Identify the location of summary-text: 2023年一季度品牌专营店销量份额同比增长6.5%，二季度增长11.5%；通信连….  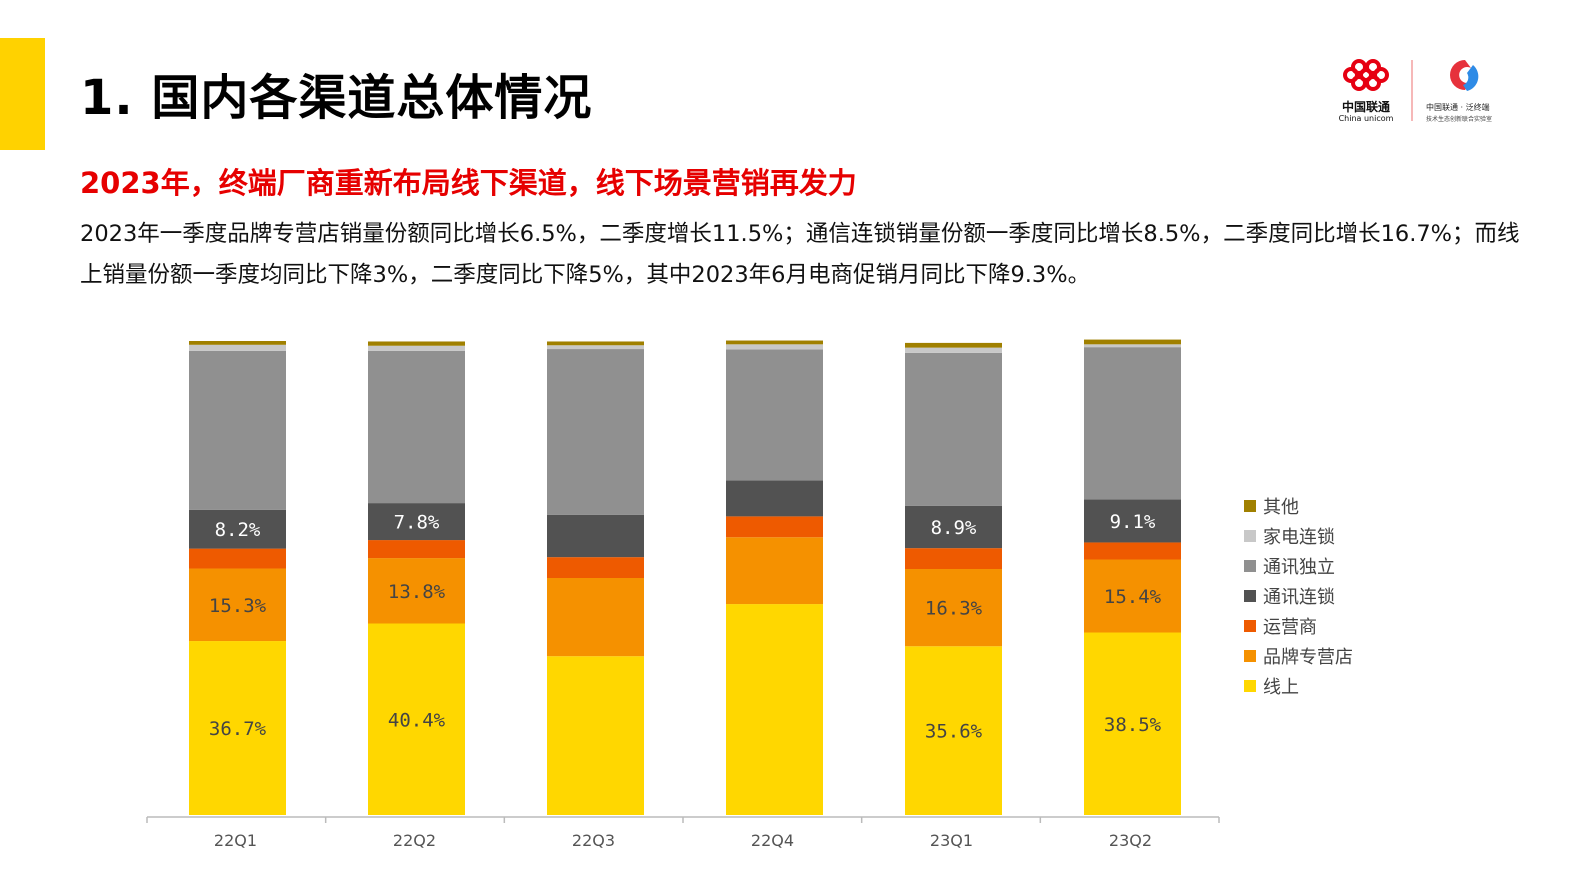
(800, 254).